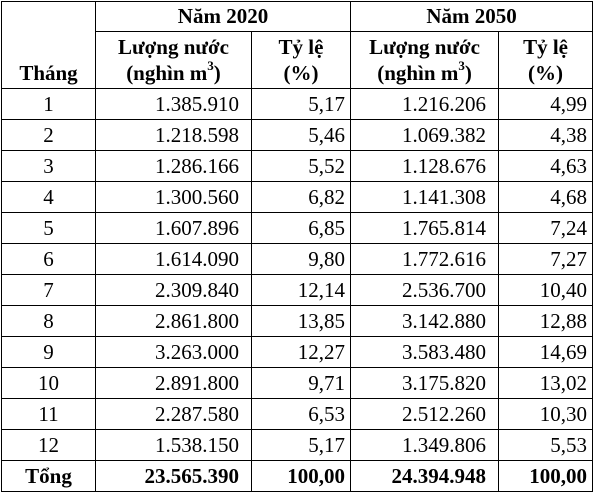  What do you see at coordinates (425, 383) in the screenshot?
I see `volume-2050-cell: 3.175.820` at bounding box center [425, 383].